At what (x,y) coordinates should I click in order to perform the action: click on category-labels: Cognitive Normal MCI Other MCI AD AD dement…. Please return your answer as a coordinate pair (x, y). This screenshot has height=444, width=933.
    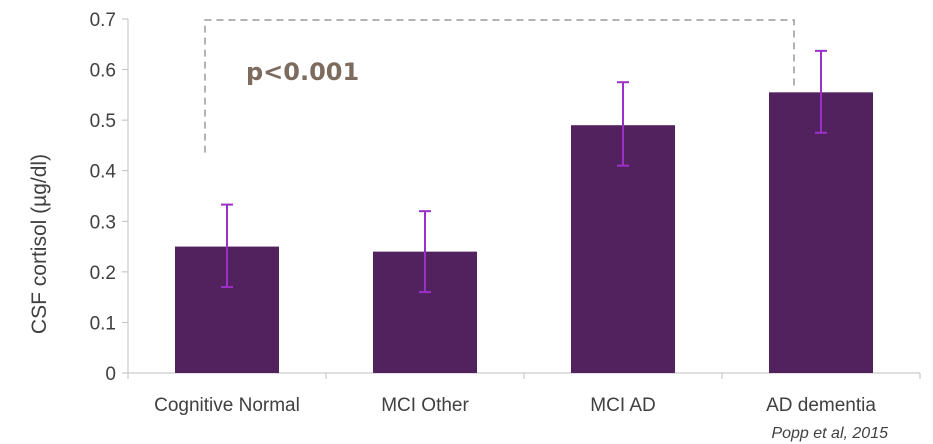
    Looking at the image, I should click on (515, 405).